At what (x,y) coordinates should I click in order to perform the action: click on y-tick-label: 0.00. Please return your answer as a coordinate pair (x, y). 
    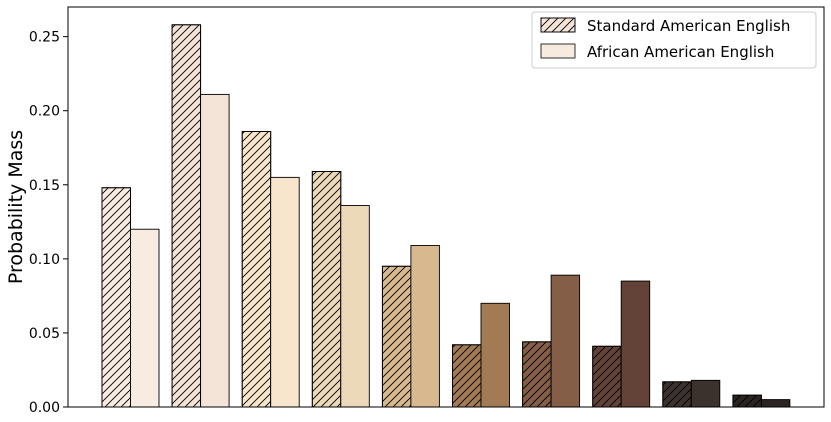
    Looking at the image, I should click on (44, 408).